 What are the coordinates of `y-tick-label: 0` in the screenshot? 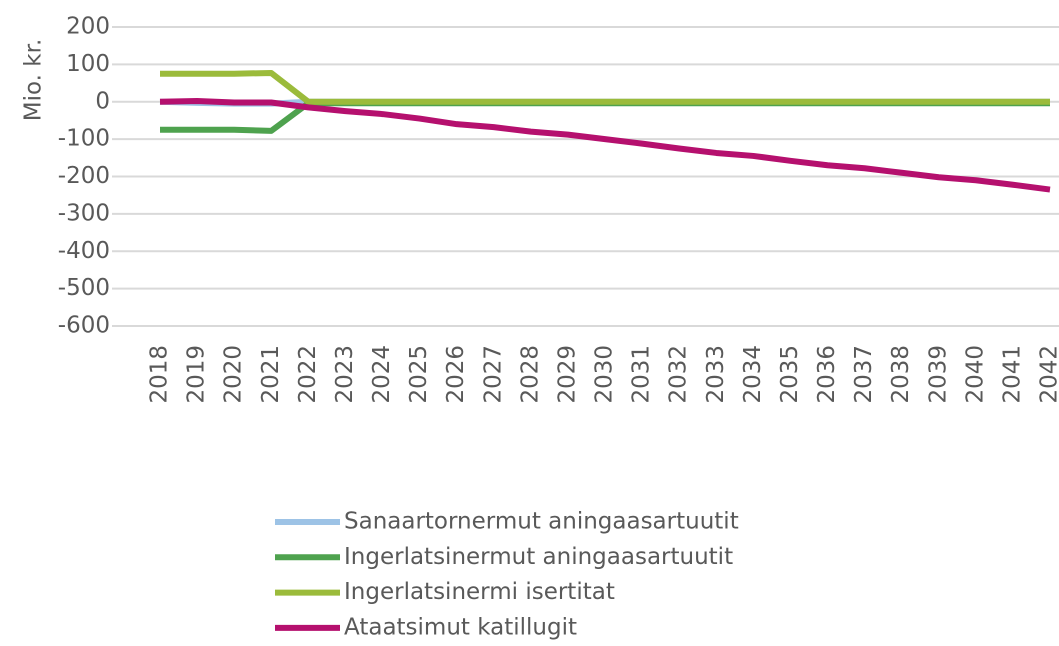 It's located at (102, 101).